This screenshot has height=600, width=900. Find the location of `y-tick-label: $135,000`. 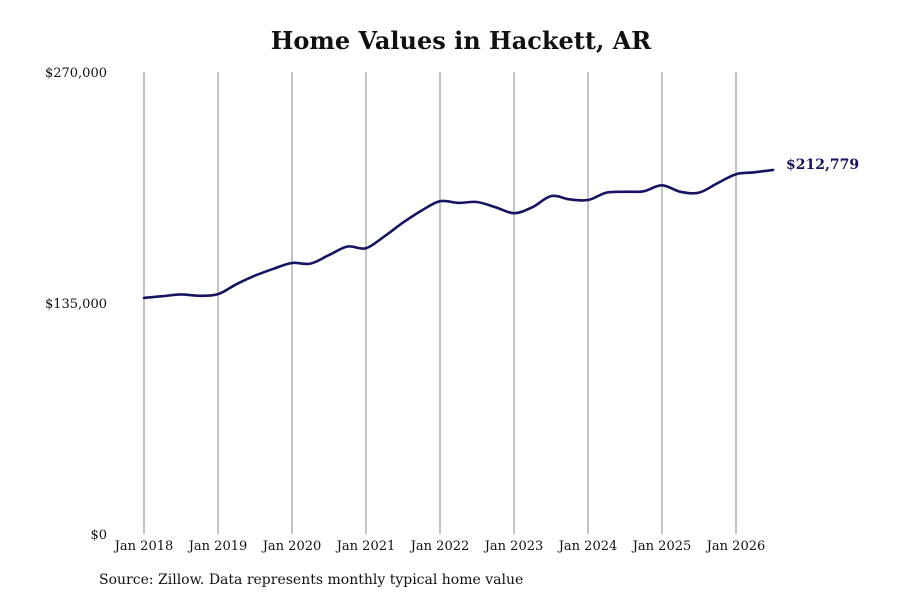

y-tick-label: $135,000 is located at coordinates (76, 304).